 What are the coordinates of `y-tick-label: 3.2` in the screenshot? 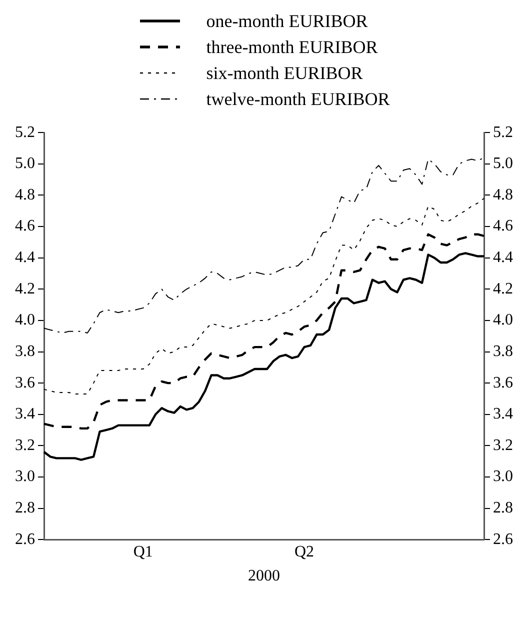 It's located at (25, 445).